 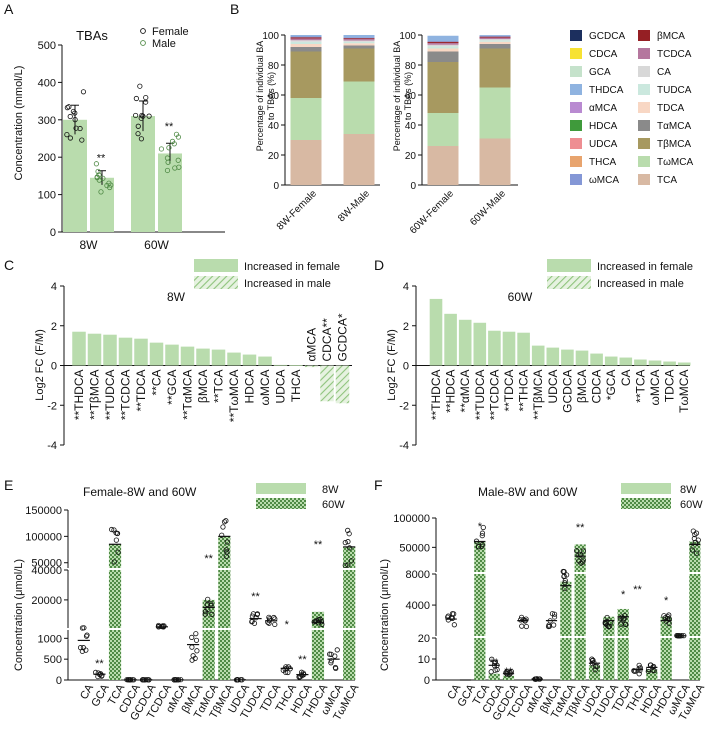 What do you see at coordinates (234, 9) in the screenshot?
I see `panel-b-letter: B` at bounding box center [234, 9].